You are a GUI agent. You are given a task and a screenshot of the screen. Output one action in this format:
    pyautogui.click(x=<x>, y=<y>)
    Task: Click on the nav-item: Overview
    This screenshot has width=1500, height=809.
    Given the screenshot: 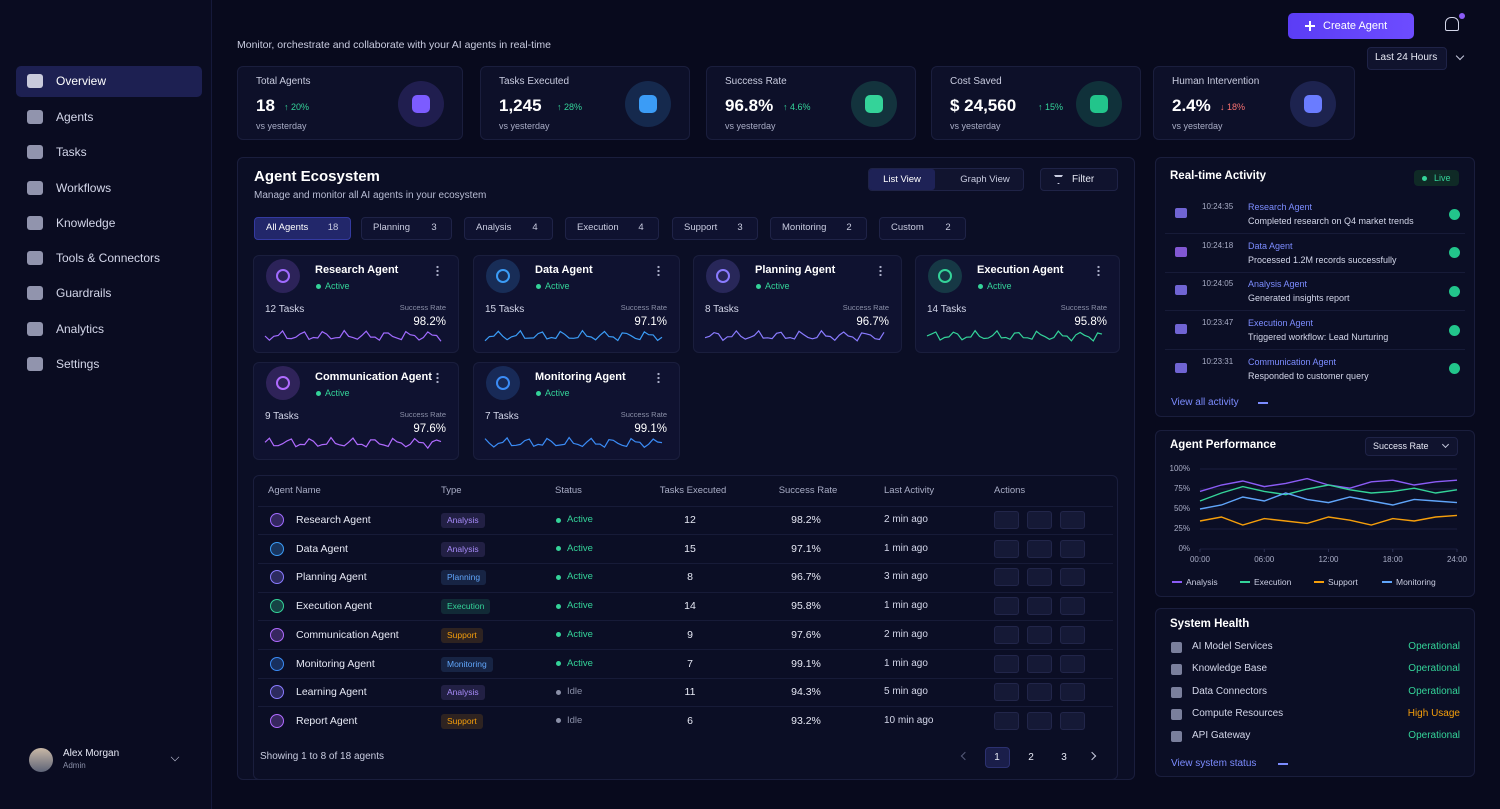 What is the action you would take?
    pyautogui.click(x=81, y=81)
    